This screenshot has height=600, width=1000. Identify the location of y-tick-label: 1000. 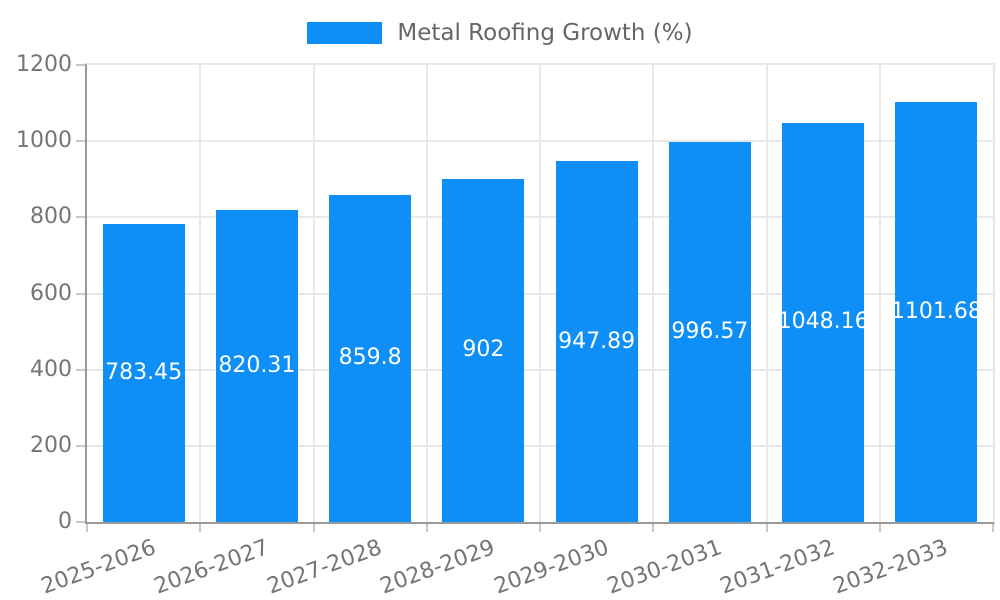
(44, 141).